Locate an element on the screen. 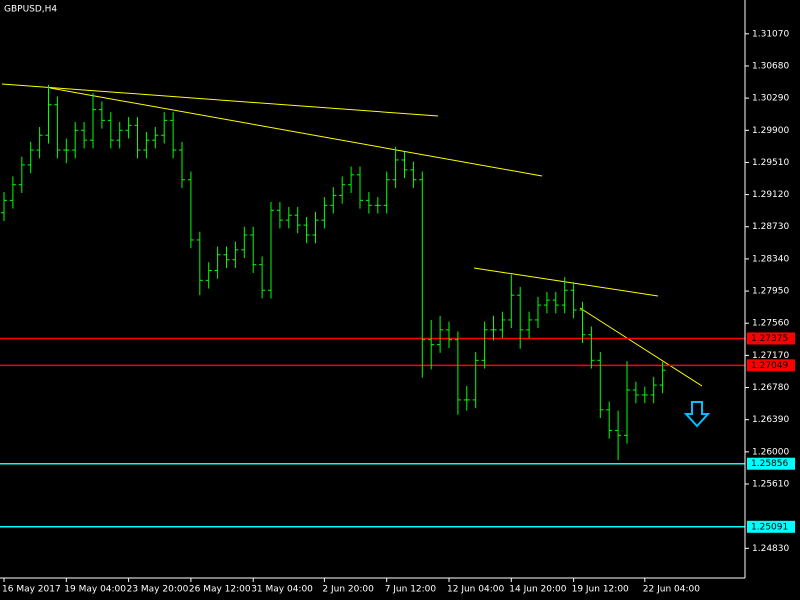 The image size is (800, 600). y-tick-label: 1.28340 is located at coordinates (770, 259).